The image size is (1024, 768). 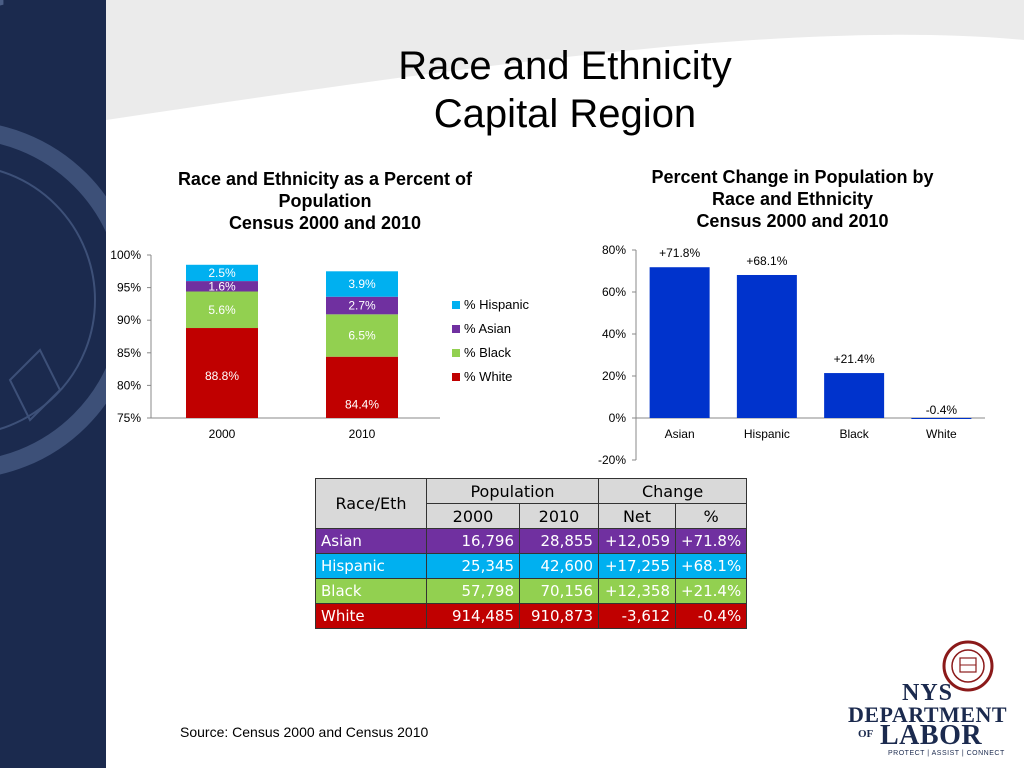 What do you see at coordinates (792, 177) in the screenshot?
I see `change-chart-title-line1: Percent Change in Population by` at bounding box center [792, 177].